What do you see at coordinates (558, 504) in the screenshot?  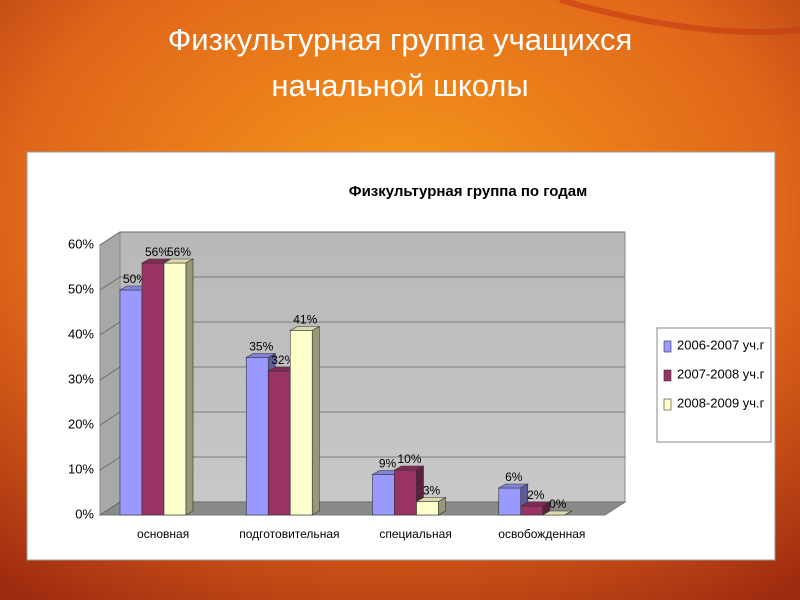 I see `data-label: 0%` at bounding box center [558, 504].